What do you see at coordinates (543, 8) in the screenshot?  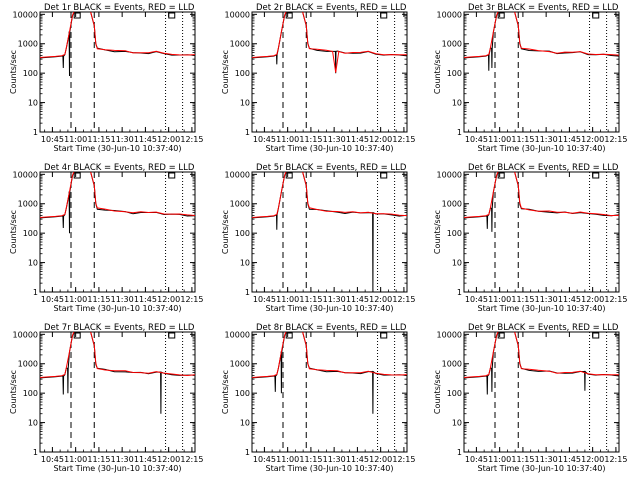 I see `chart-title: Det 3r BLACK = Events, RED = LLD` at bounding box center [543, 8].